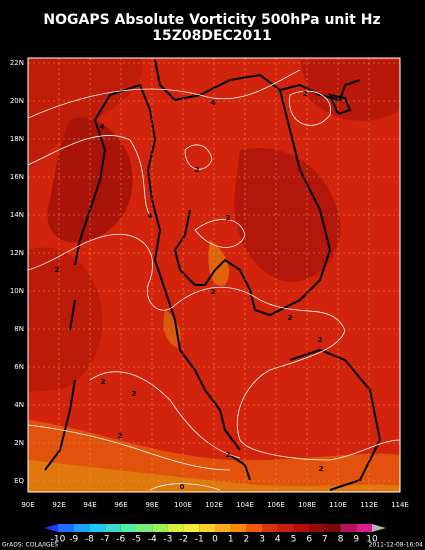  What do you see at coordinates (17, 253) in the screenshot?
I see `lat-label: 12N` at bounding box center [17, 253].